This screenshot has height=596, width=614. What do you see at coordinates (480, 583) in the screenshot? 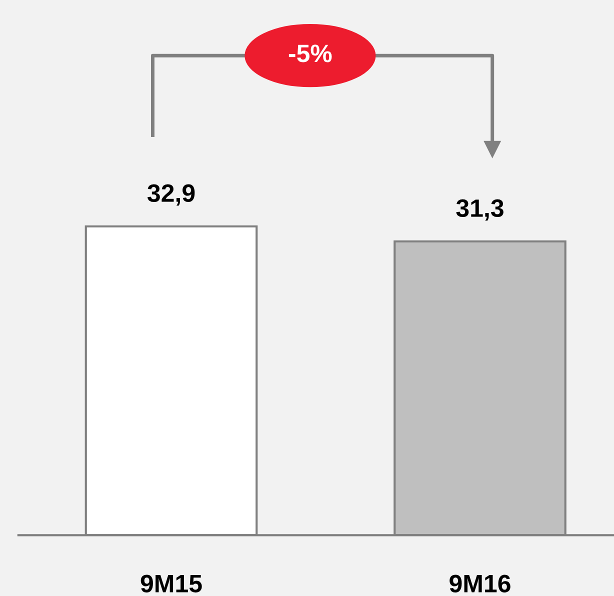
I see `x-tick-label: 9M16` at bounding box center [480, 583].